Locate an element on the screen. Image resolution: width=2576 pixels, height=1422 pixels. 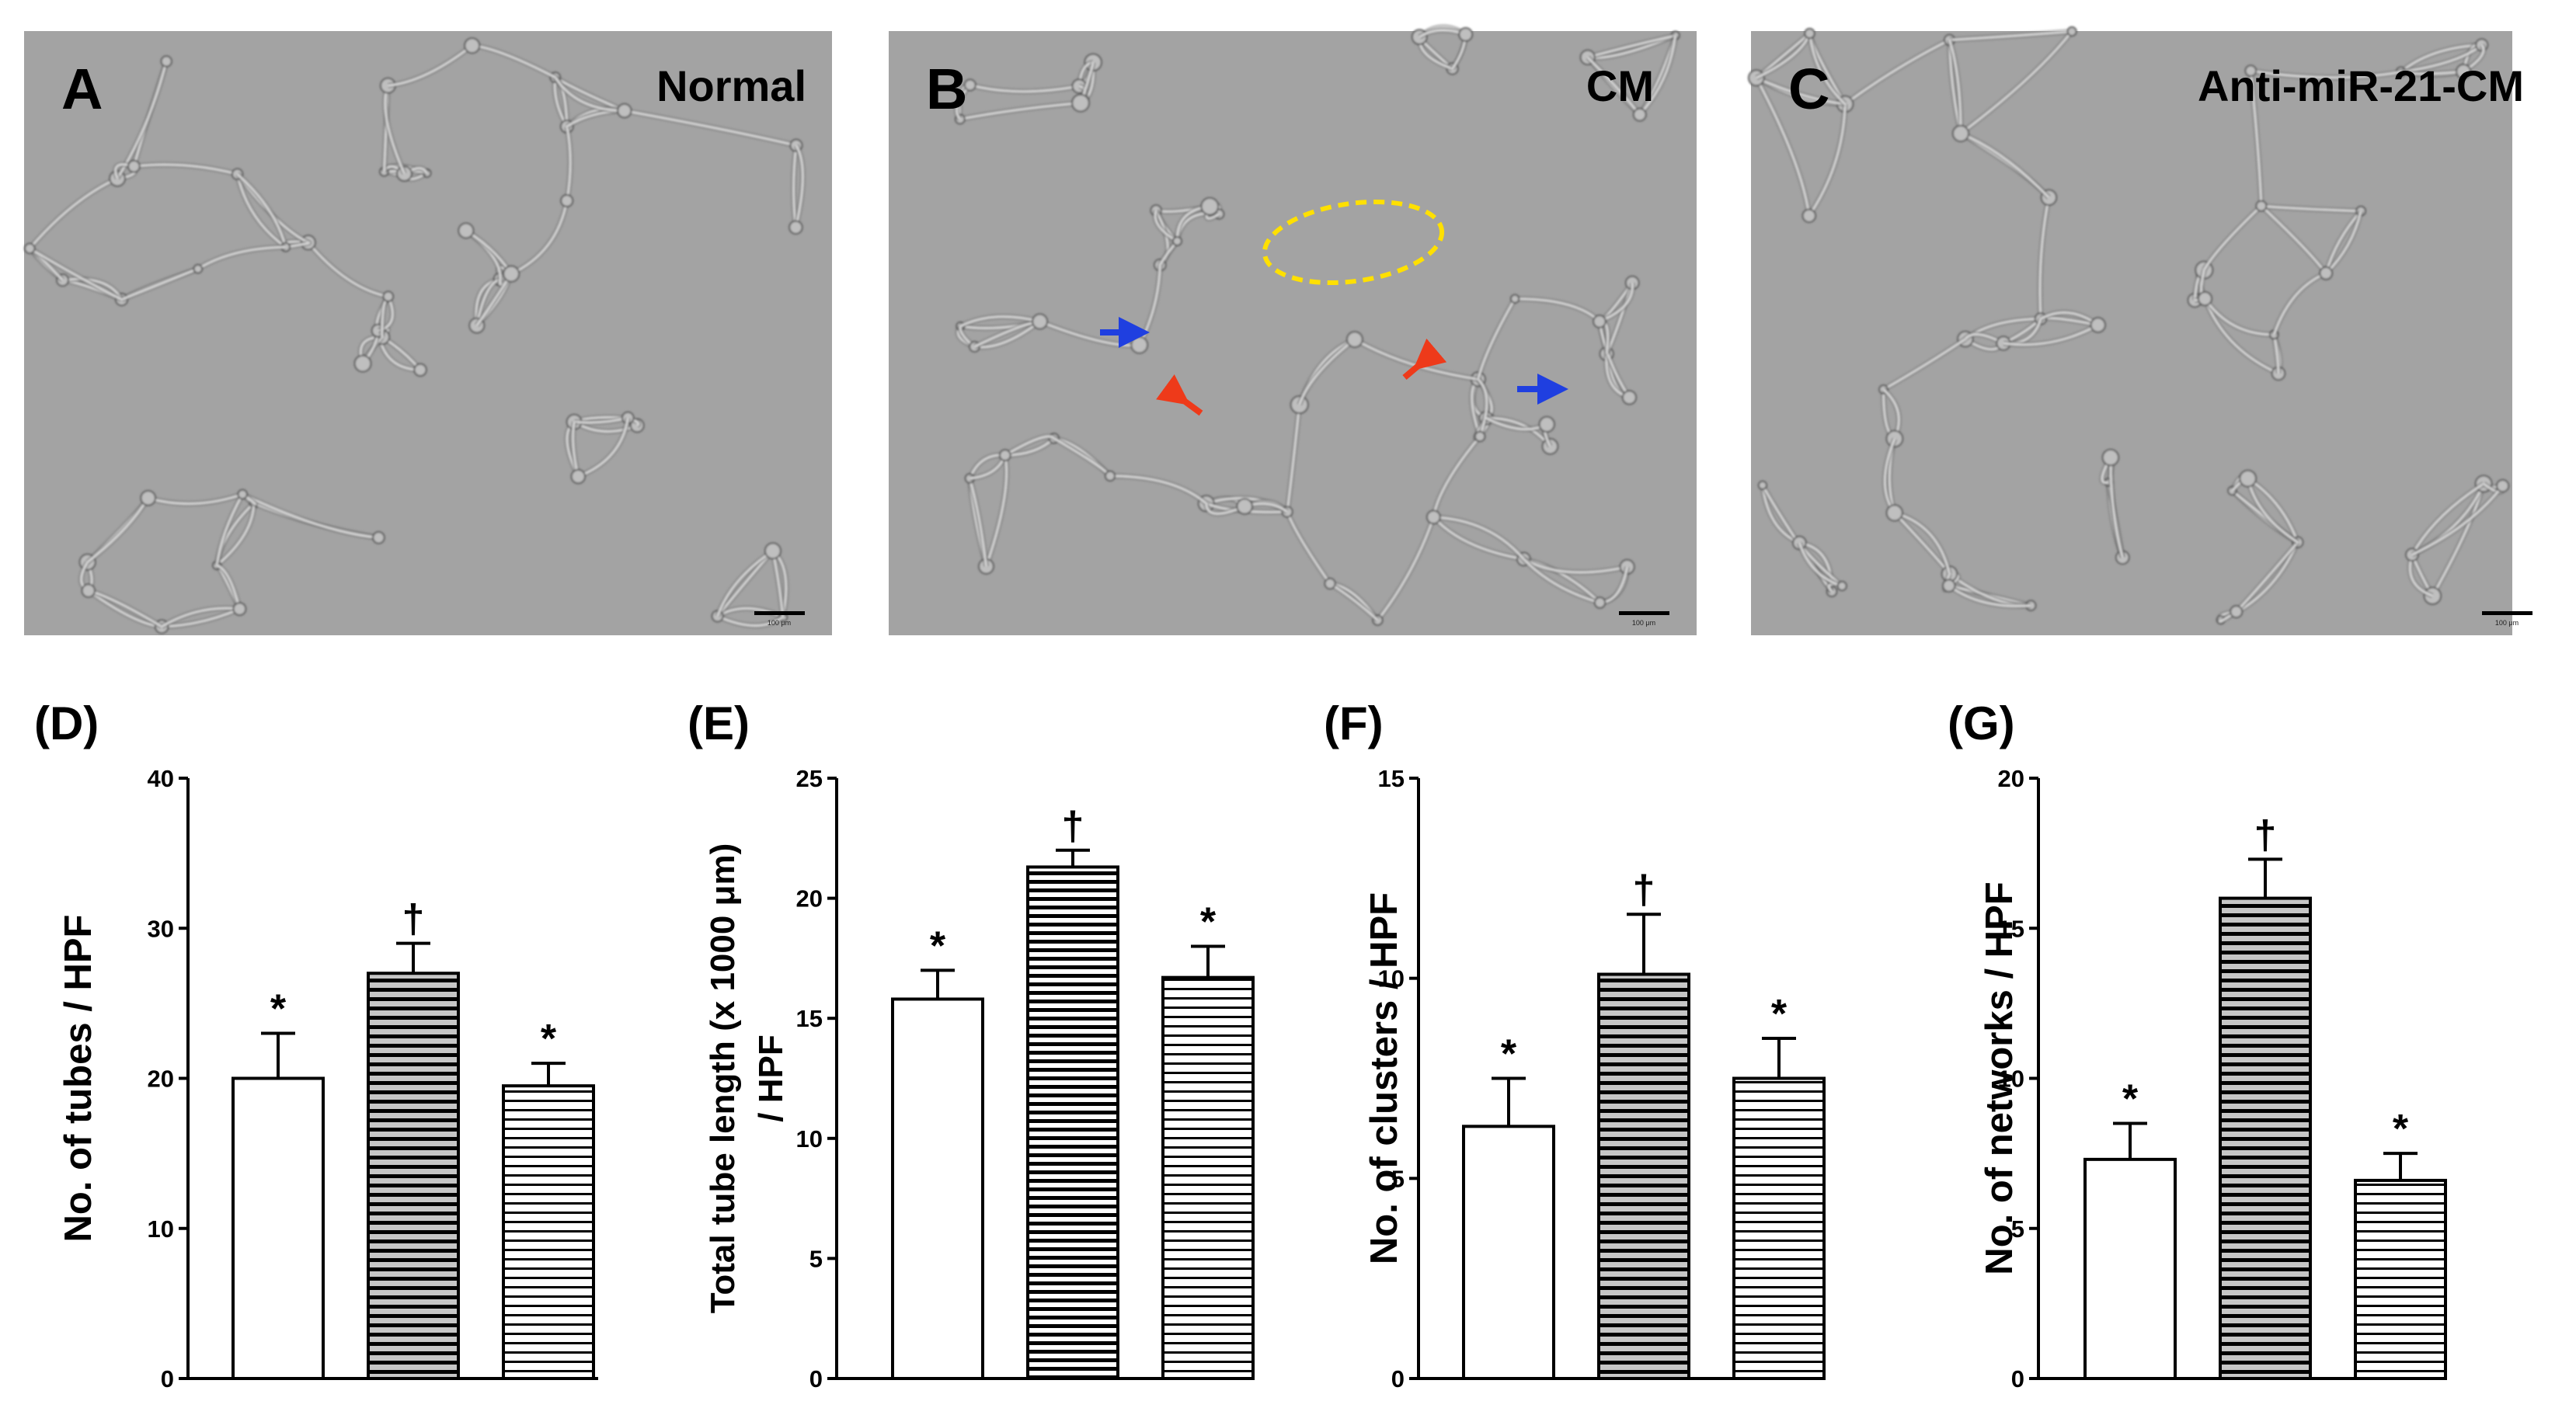
micrograph-a: A Normal 100 μm is located at coordinates (428, 333).